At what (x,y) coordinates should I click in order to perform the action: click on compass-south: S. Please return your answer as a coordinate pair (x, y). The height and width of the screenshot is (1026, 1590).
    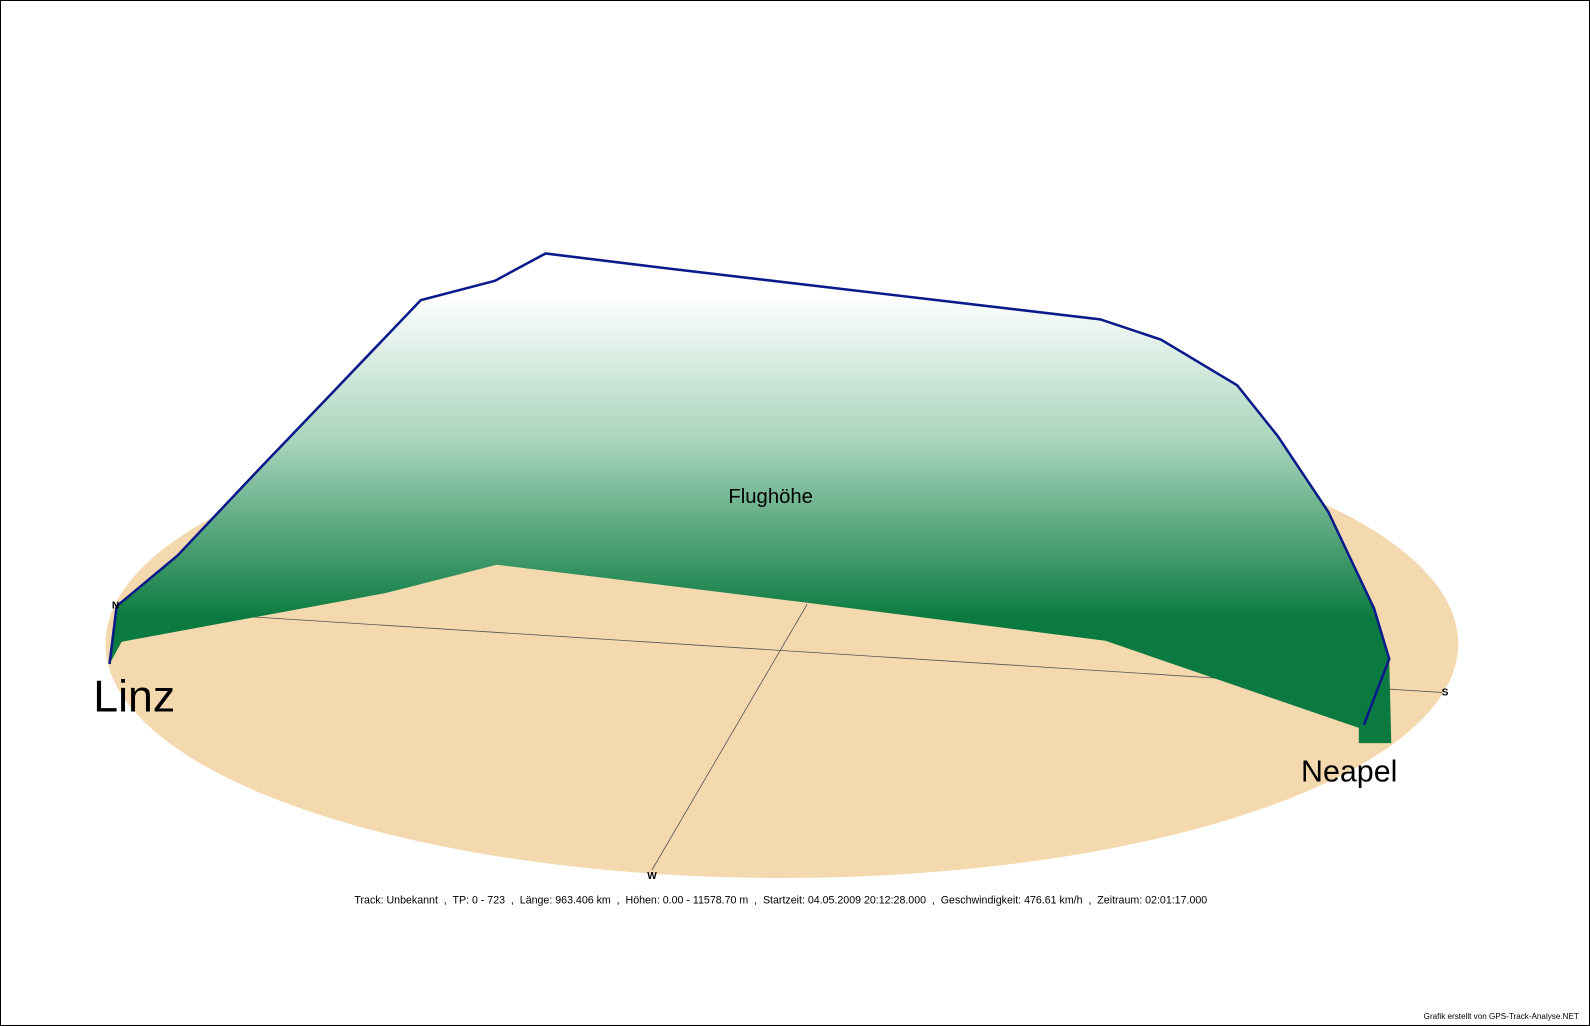
    Looking at the image, I should click on (1445, 692).